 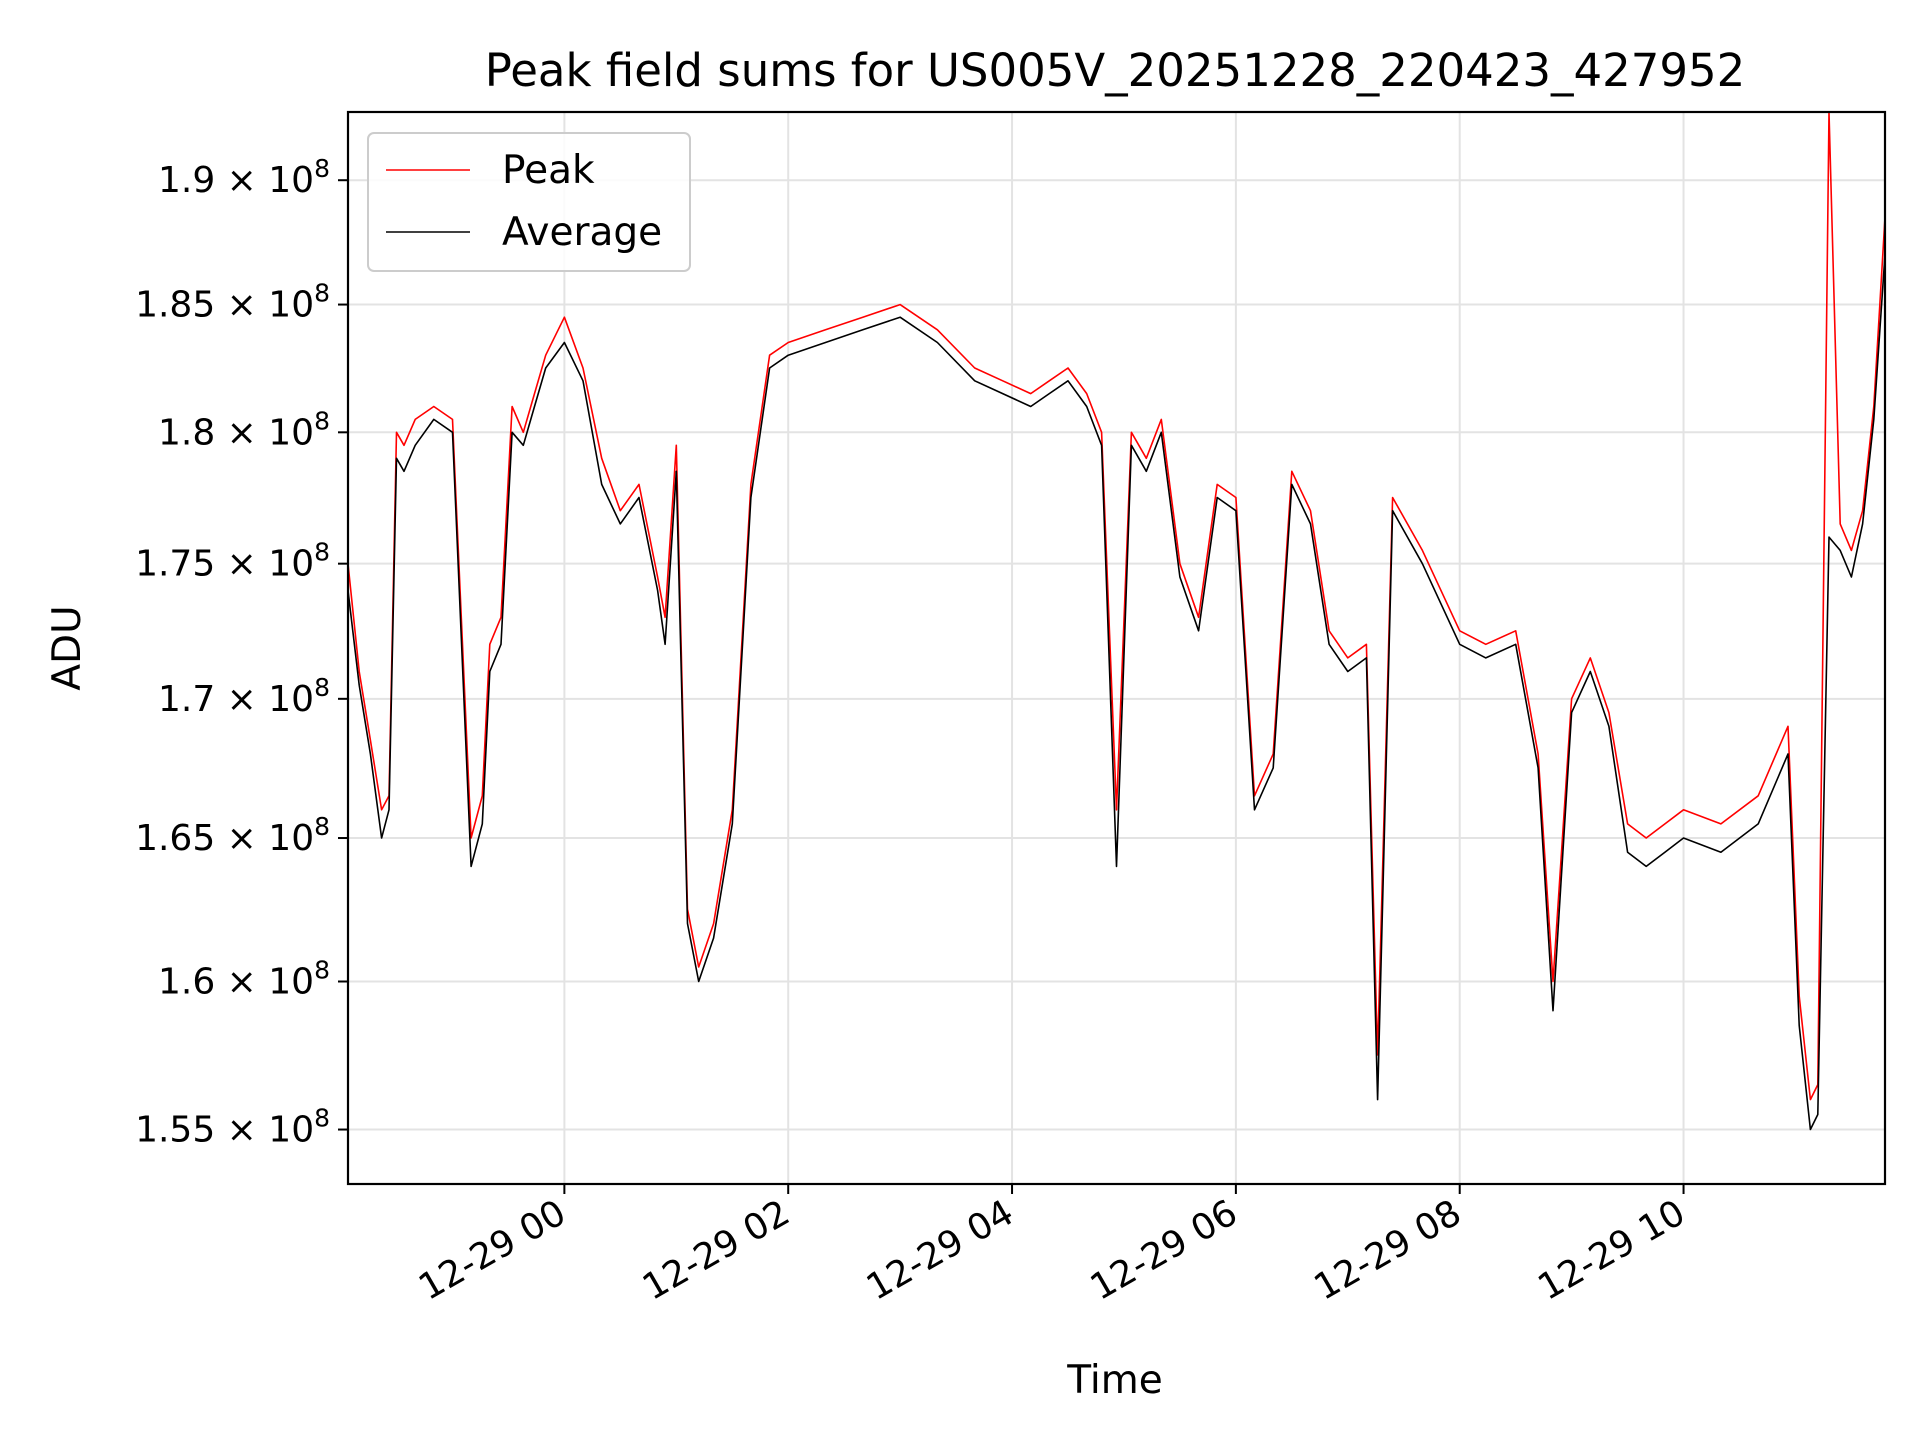 I want to click on legend-box, so click(x=529, y=202).